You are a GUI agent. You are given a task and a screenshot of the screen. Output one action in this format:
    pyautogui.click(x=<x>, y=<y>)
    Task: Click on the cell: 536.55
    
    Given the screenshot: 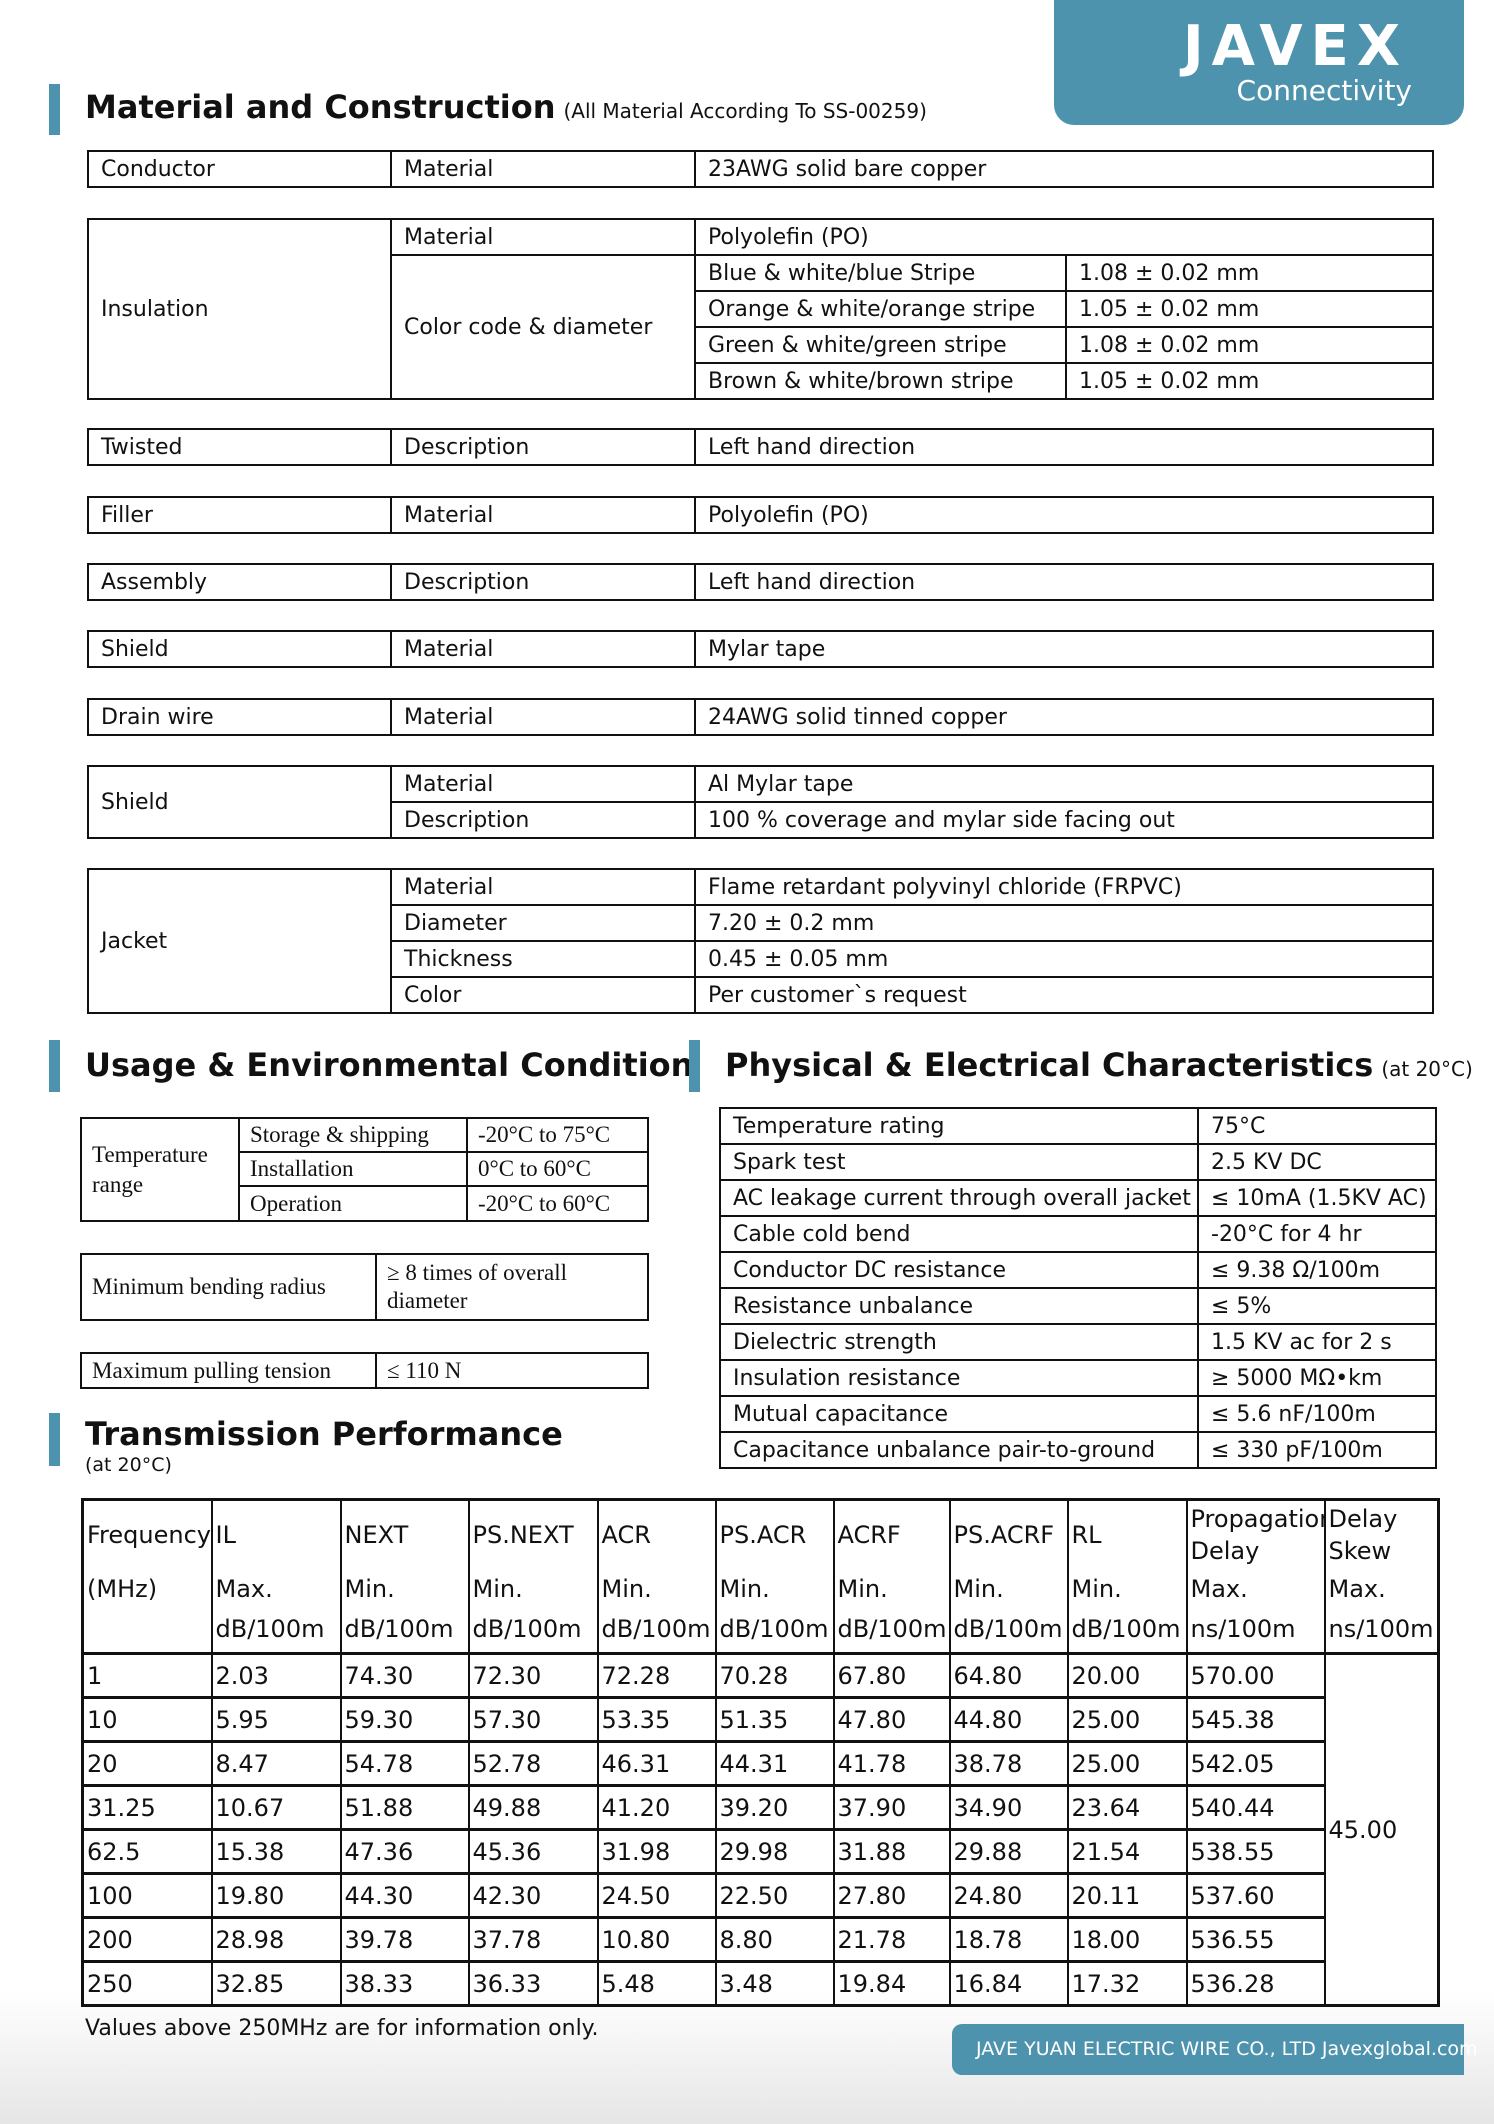 What is the action you would take?
    pyautogui.click(x=1255, y=1939)
    